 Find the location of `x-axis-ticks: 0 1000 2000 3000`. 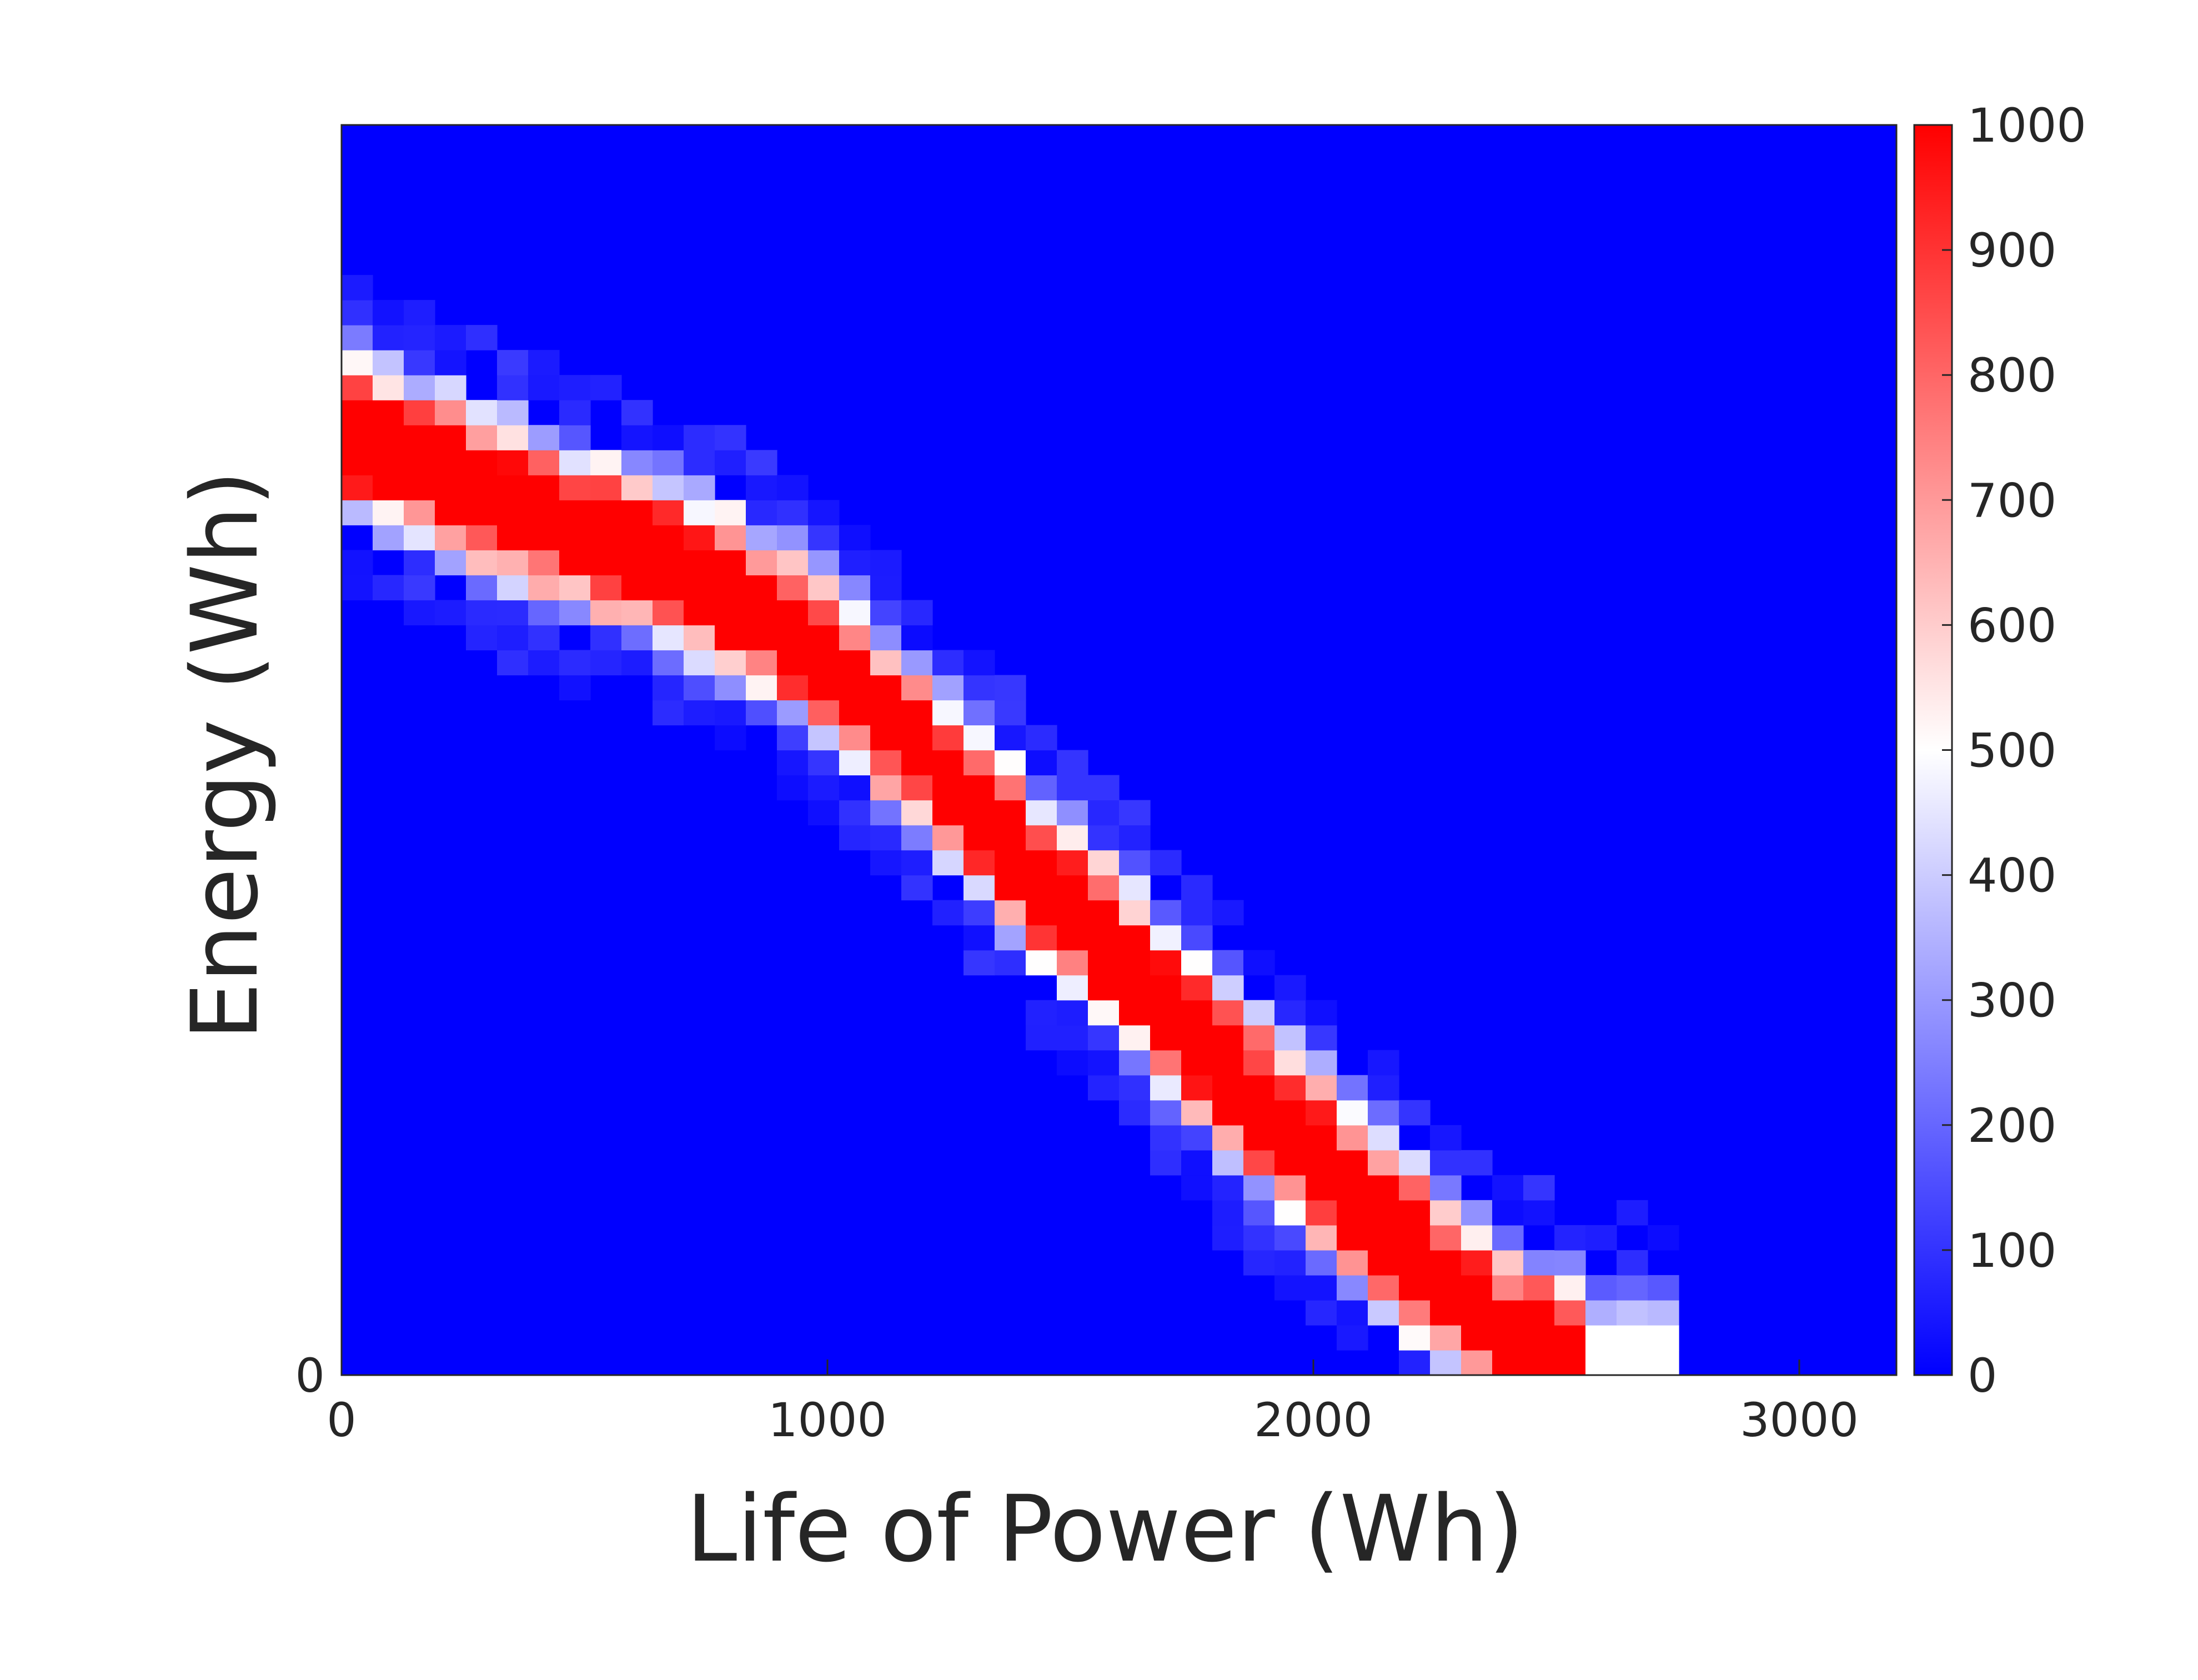

x-axis-ticks: 0 1000 2000 3000 is located at coordinates (1093, 1403).